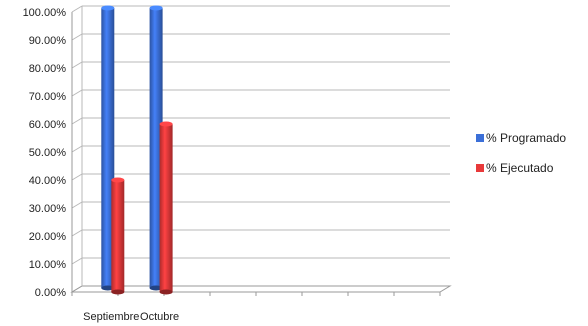 This screenshot has width=588, height=326. What do you see at coordinates (111, 317) in the screenshot?
I see `x-tick-label: Septiembre` at bounding box center [111, 317].